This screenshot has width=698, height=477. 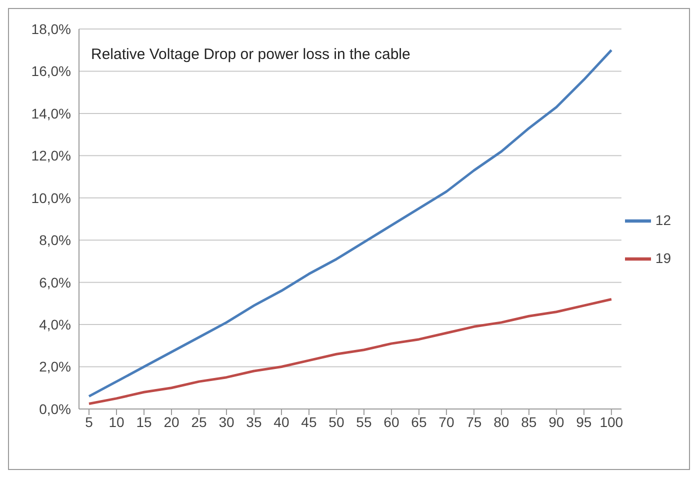 I want to click on x-tick-label: 100, so click(x=612, y=422).